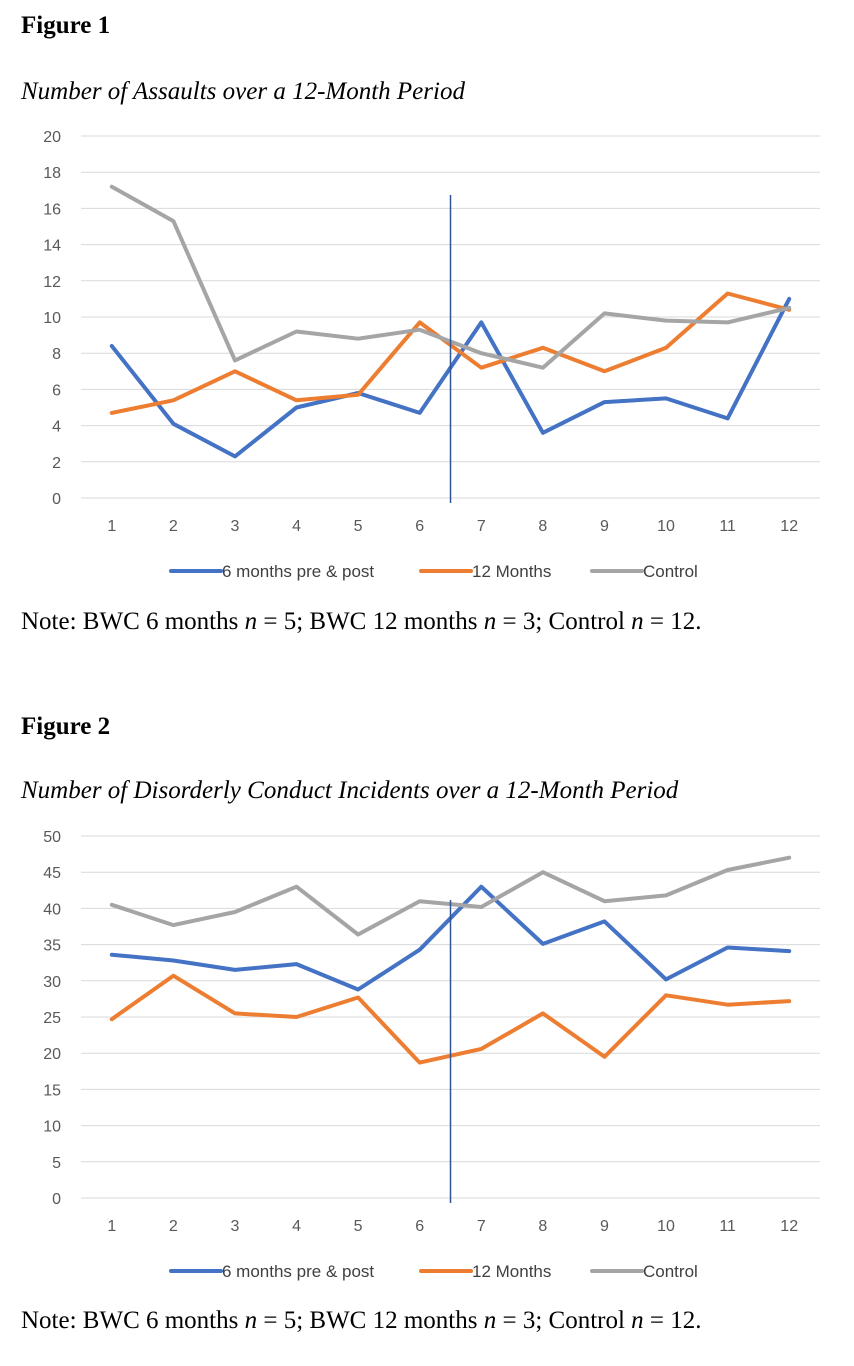 The width and height of the screenshot is (854, 1366). I want to click on y-tick-label: 45, so click(52, 873).